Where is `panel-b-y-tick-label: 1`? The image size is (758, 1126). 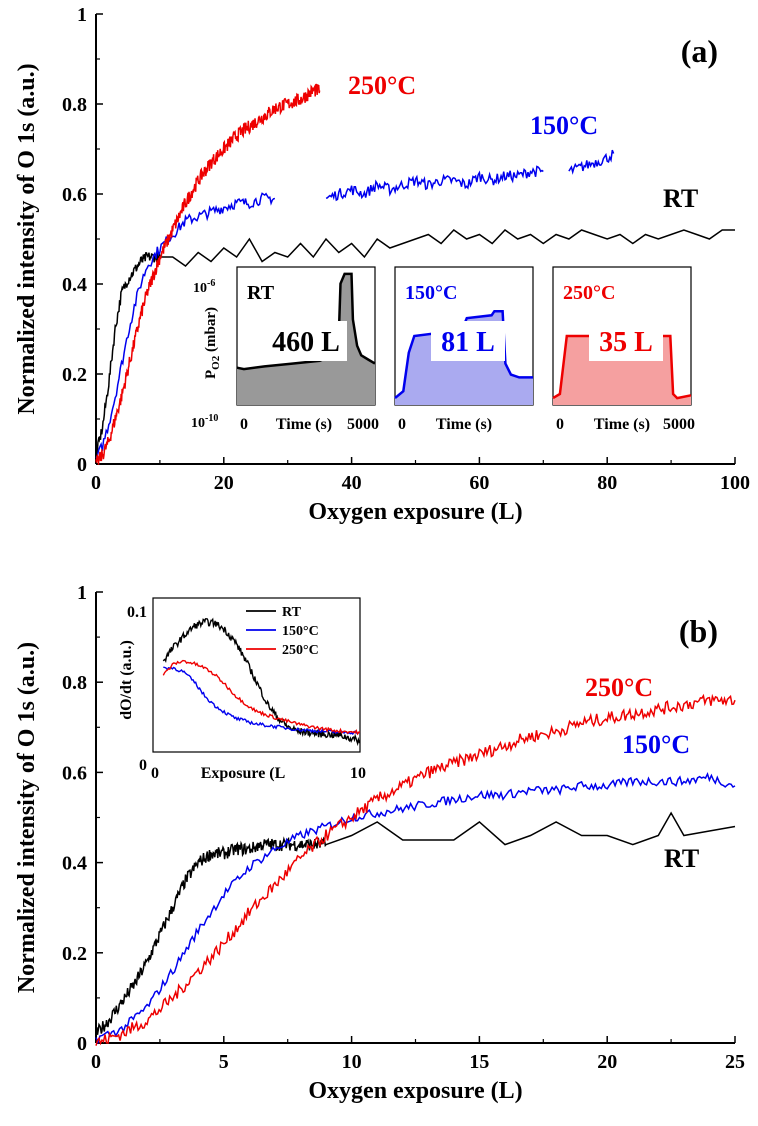 panel-b-y-tick-label: 1 is located at coordinates (82, 593).